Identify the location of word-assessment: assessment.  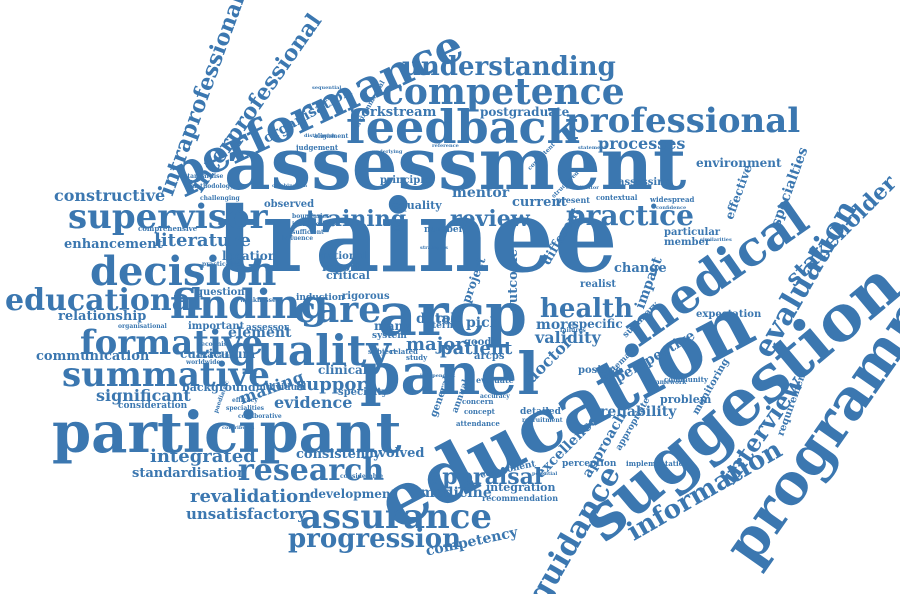
(455, 163).